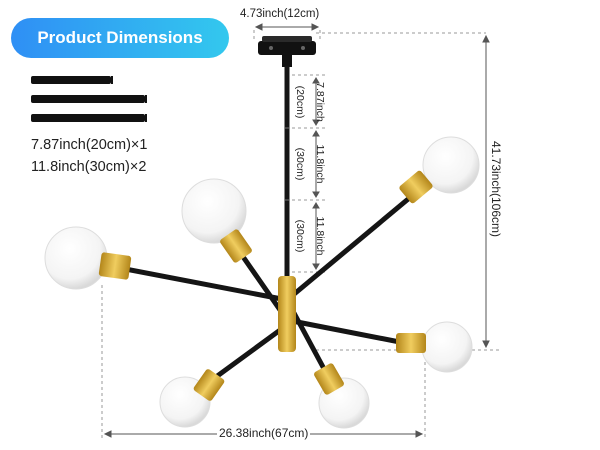 The width and height of the screenshot is (600, 450). What do you see at coordinates (89, 167) in the screenshot?
I see `long-rod-quantity: 11.8inch(30cm)×2` at bounding box center [89, 167].